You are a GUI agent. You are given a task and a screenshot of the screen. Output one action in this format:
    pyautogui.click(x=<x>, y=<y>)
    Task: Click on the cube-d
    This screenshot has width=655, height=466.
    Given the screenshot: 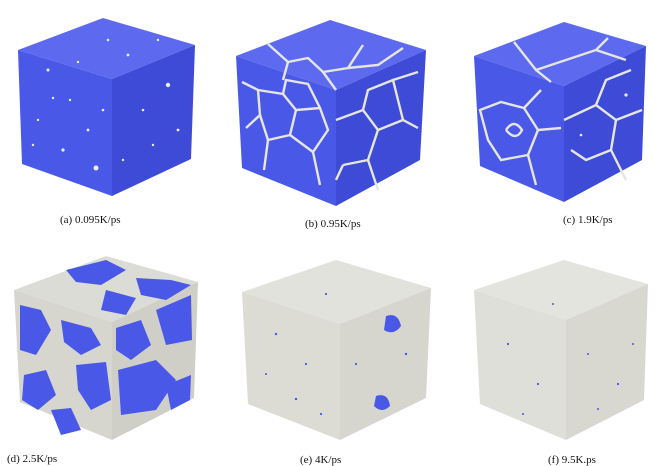 What is the action you would take?
    pyautogui.click(x=106, y=348)
    